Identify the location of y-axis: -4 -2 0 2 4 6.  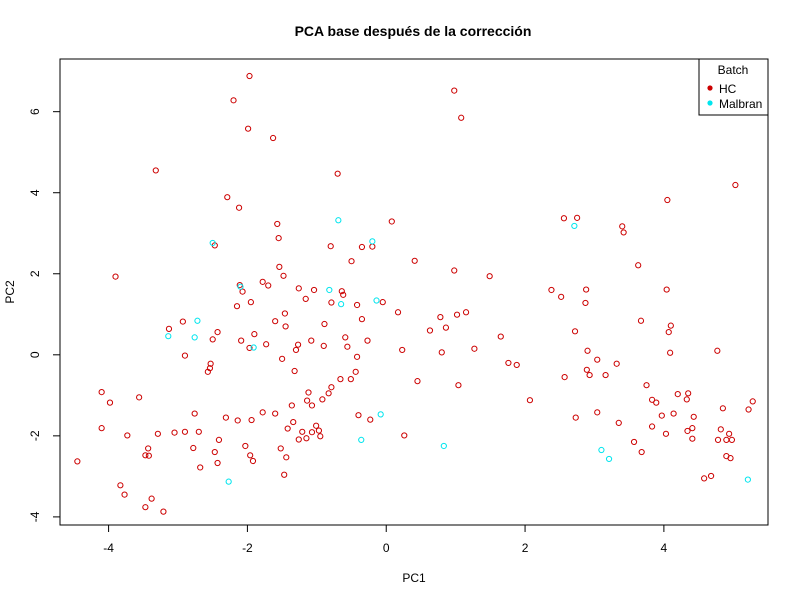
(44, 315).